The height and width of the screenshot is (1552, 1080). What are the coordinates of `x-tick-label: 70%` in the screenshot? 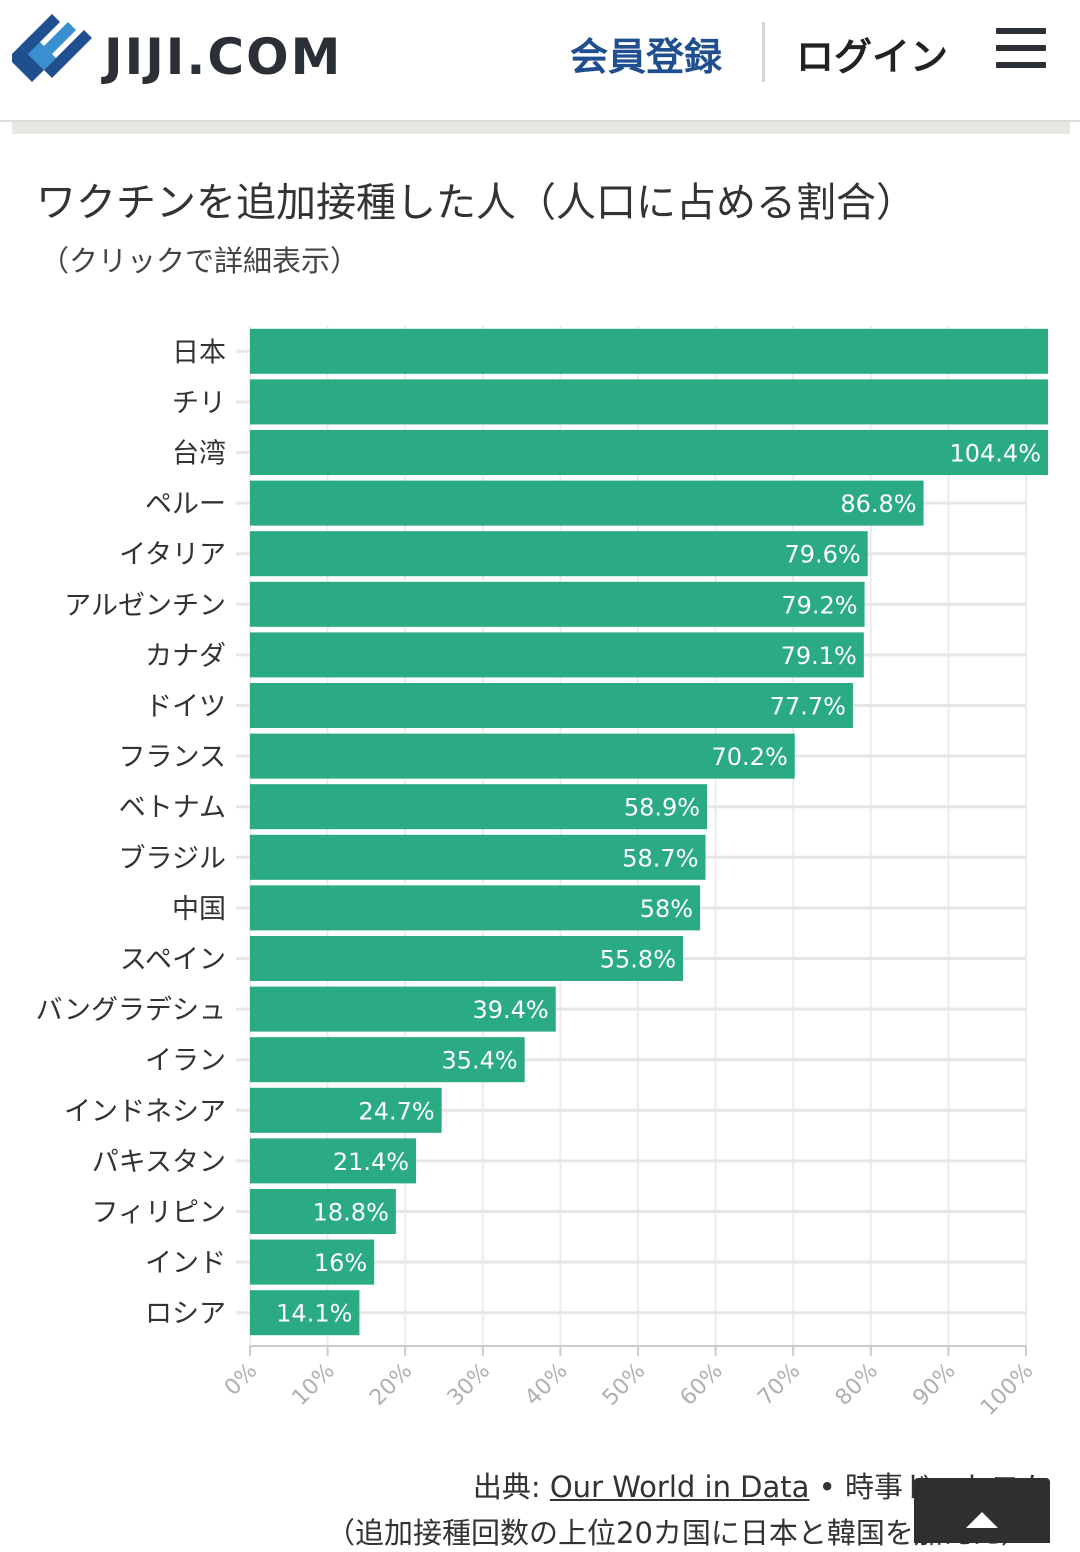 It's located at (779, 1385).